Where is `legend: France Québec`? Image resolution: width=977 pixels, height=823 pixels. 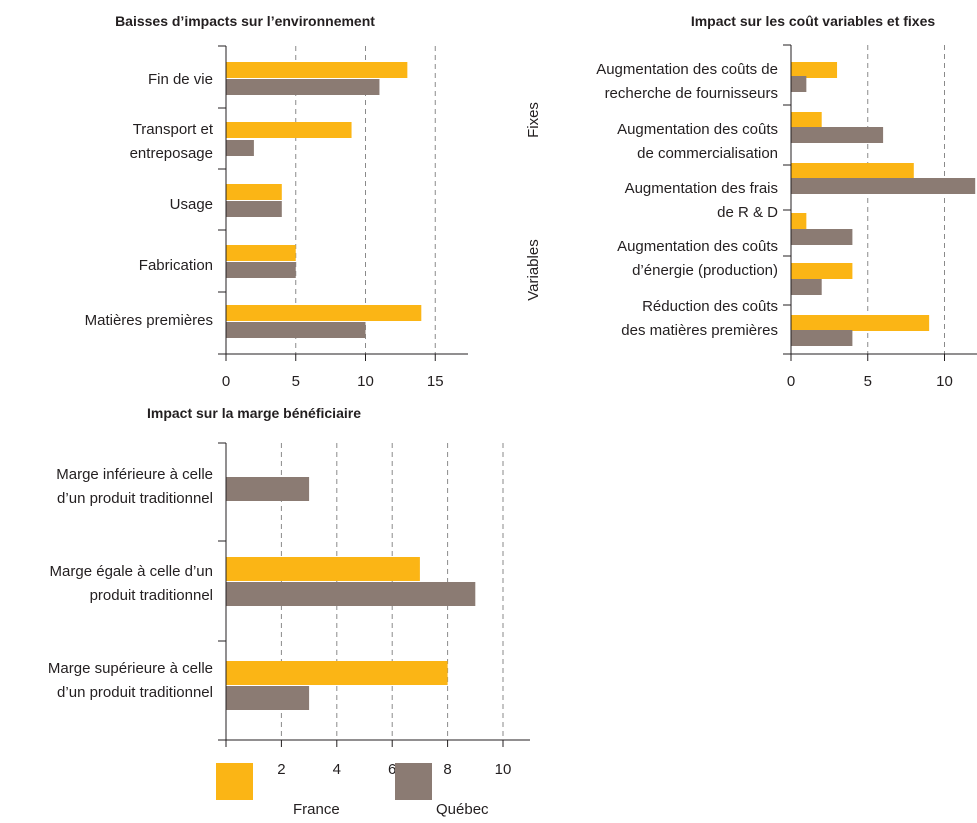
legend: France Québec is located at coordinates (352, 790).